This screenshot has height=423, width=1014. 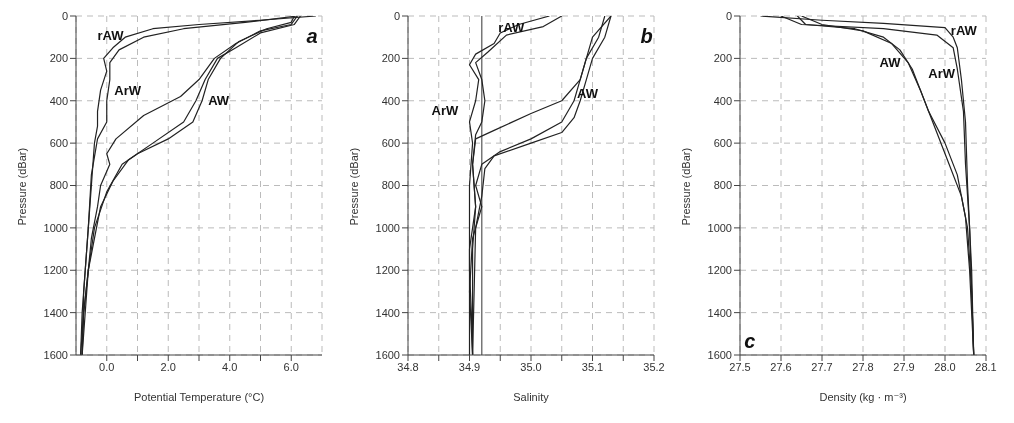 I want to click on x-tick-label: 35.1, so click(x=592, y=366).